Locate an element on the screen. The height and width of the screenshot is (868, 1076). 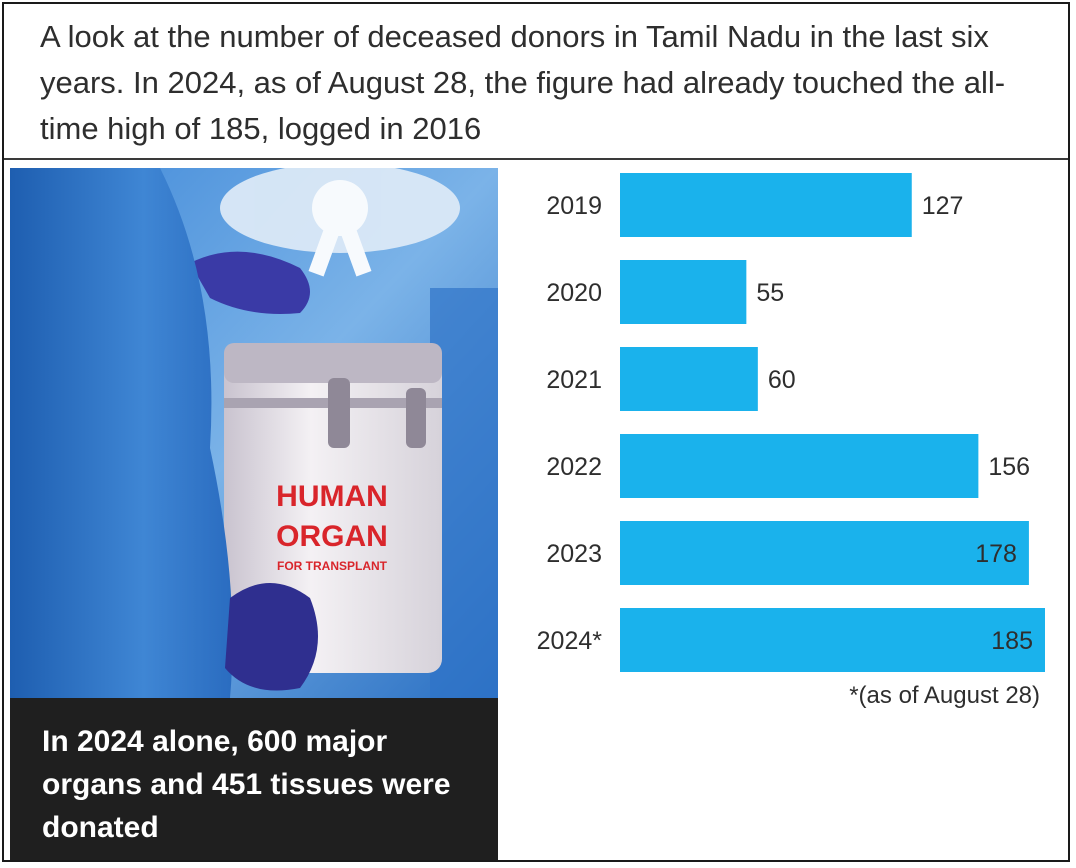
category-label: 2022 is located at coordinates (574, 467).